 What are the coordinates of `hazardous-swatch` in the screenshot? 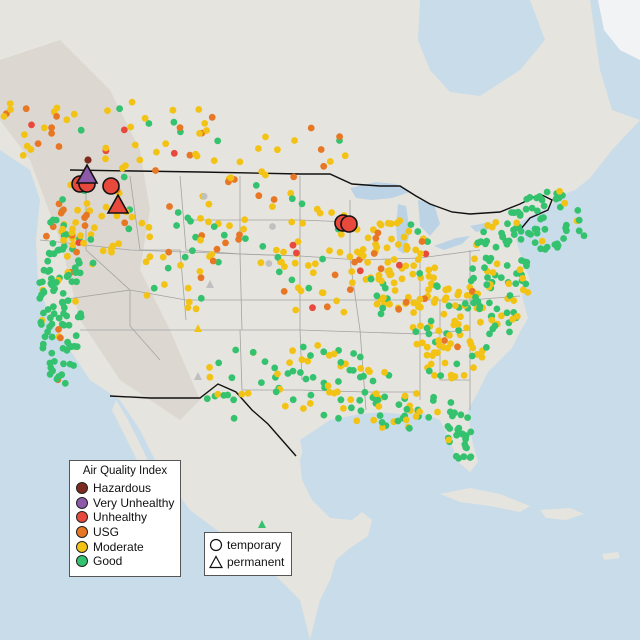 It's located at (82, 488).